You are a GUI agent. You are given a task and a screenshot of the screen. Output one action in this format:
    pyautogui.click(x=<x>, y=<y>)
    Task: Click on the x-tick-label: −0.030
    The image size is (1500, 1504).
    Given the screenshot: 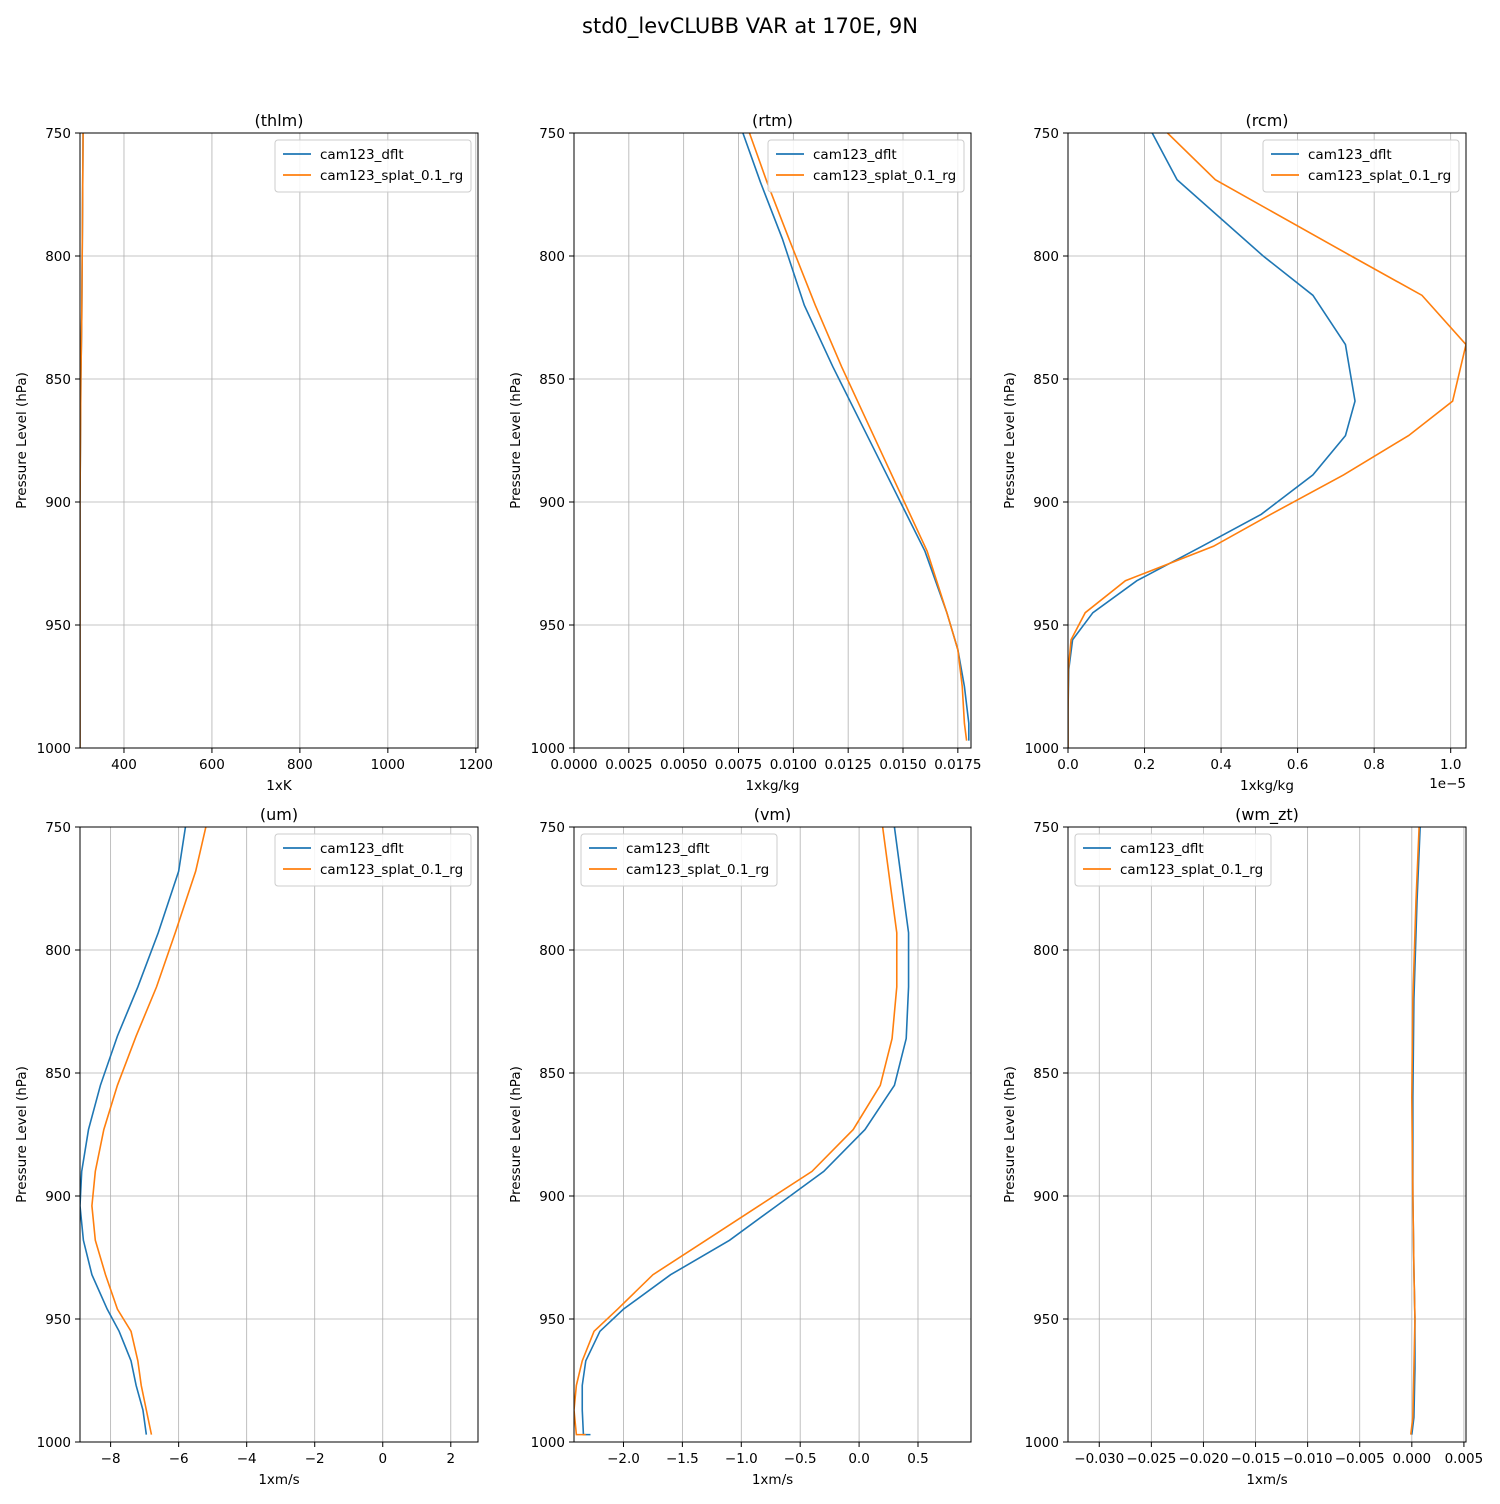 What is the action you would take?
    pyautogui.click(x=1099, y=1459)
    